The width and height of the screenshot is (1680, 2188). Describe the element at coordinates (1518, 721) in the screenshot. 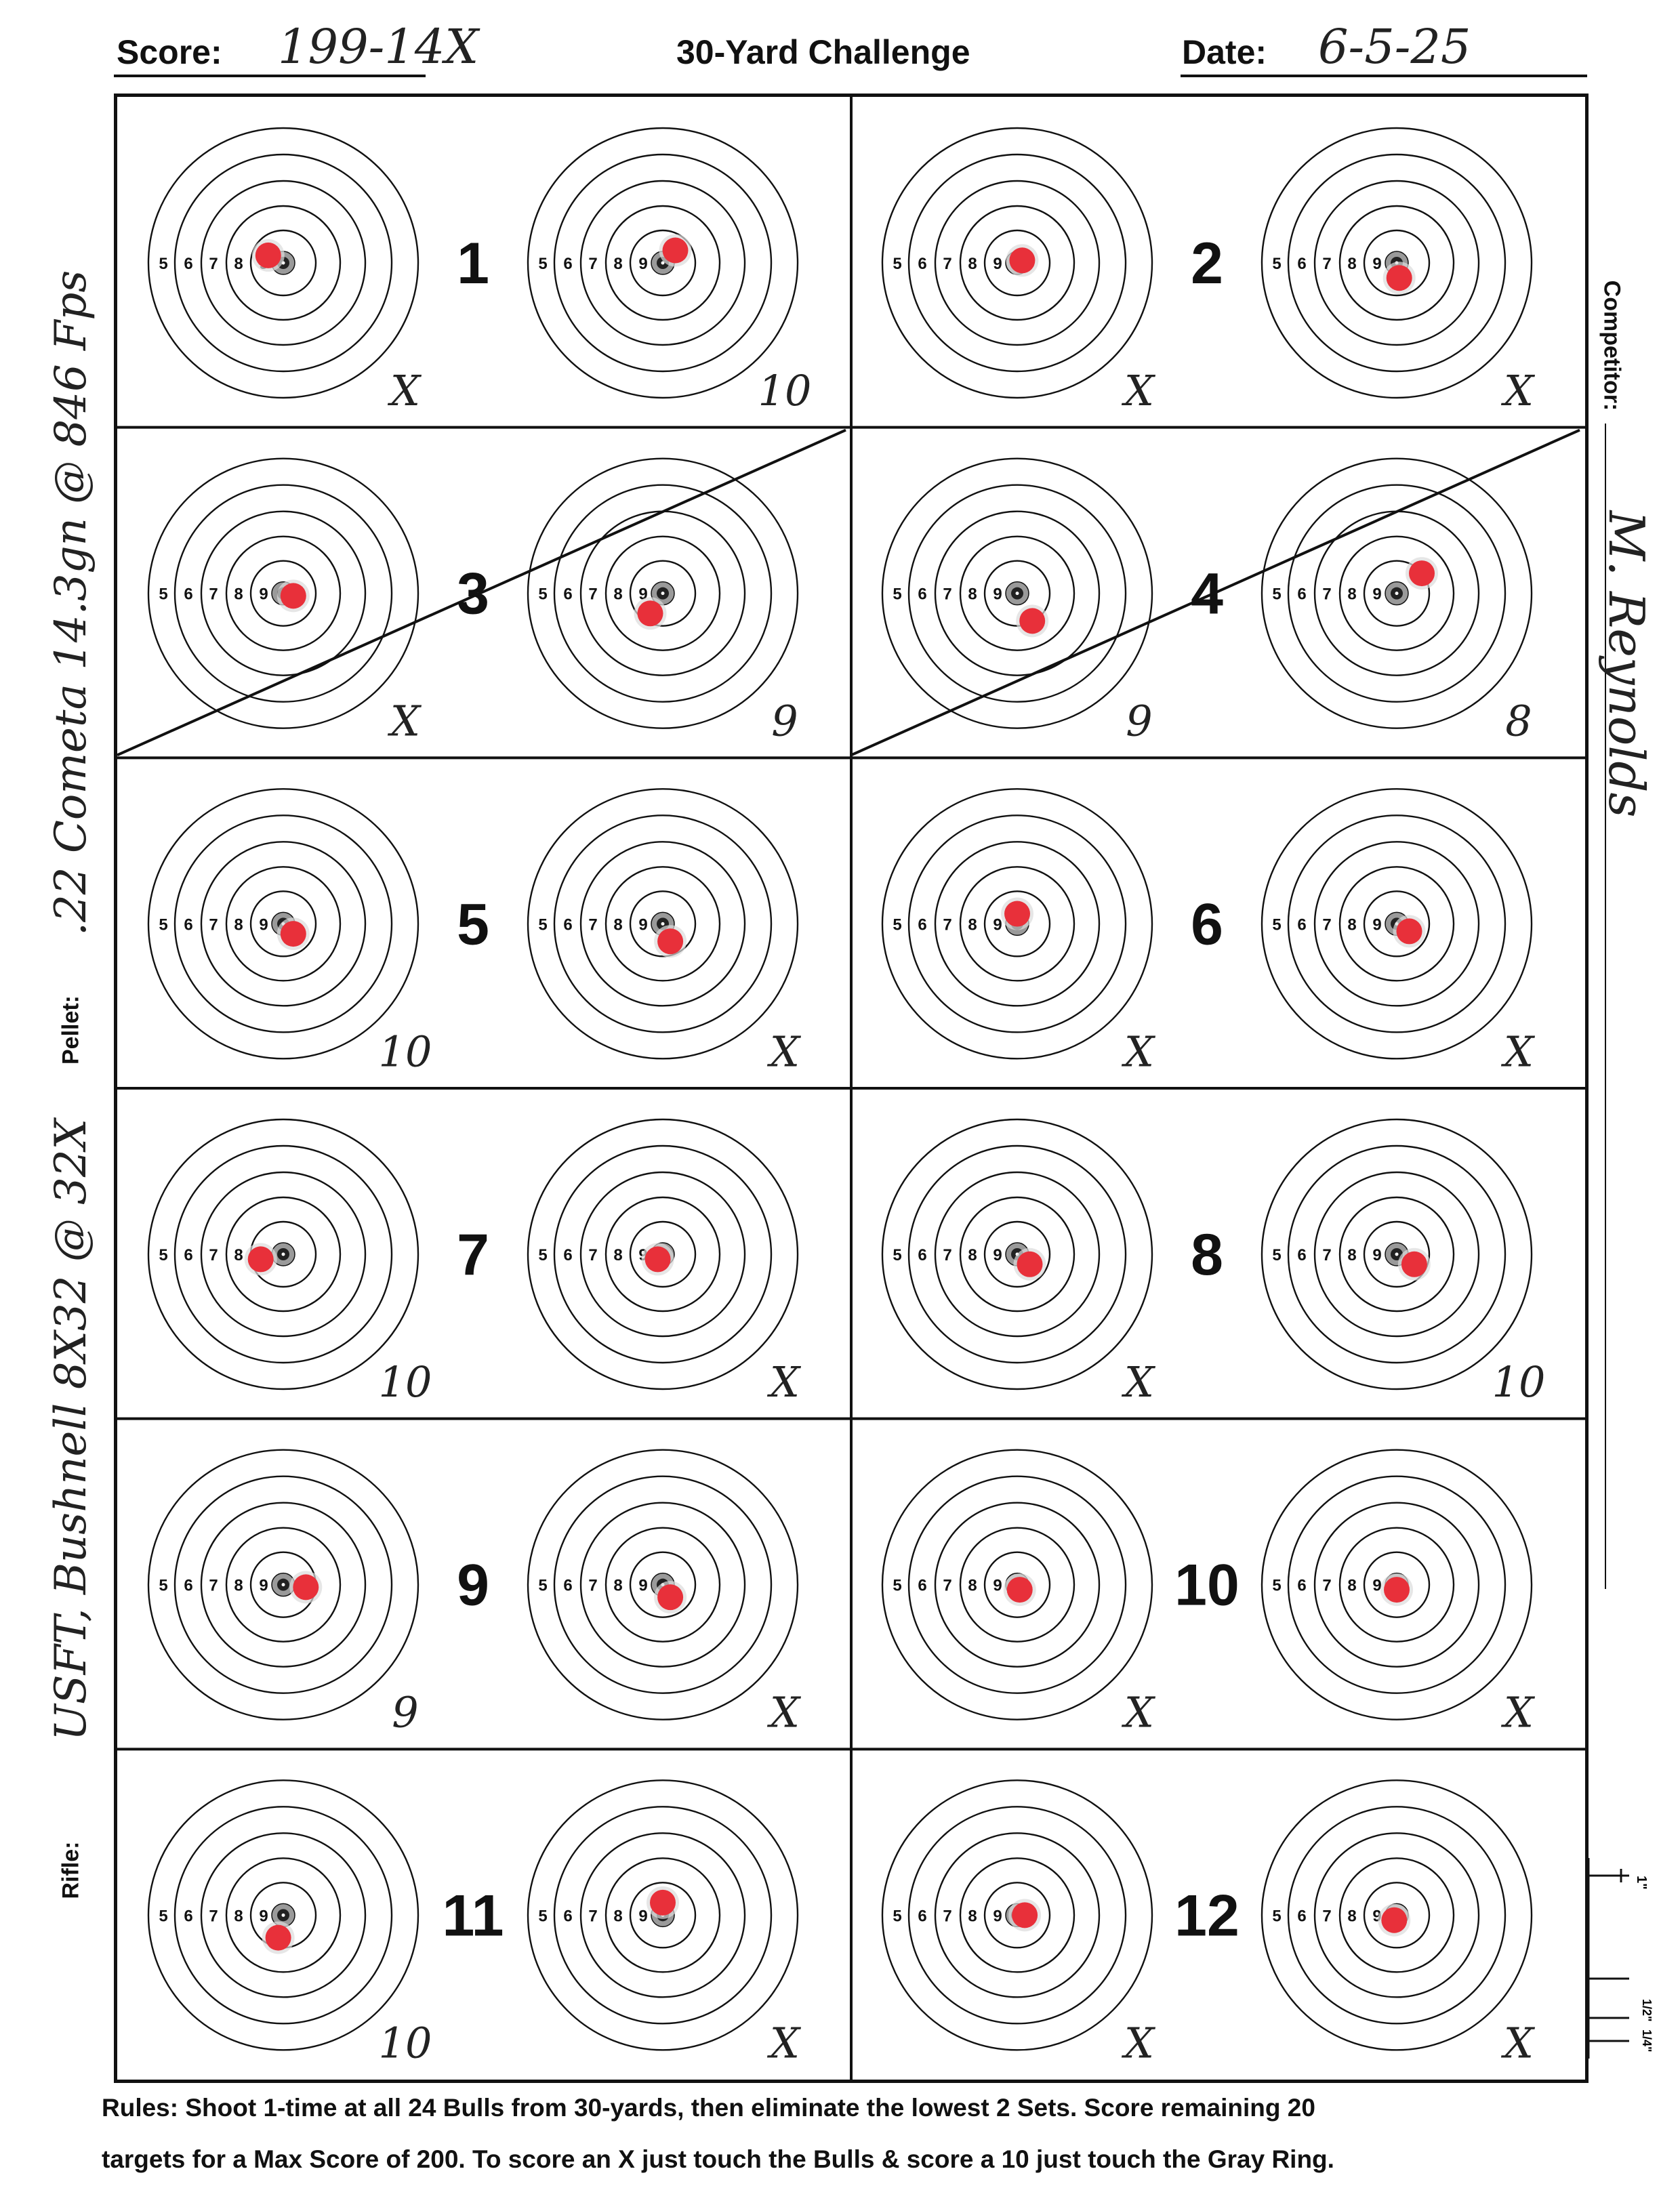

I see `handwritten-score: 8` at that location.